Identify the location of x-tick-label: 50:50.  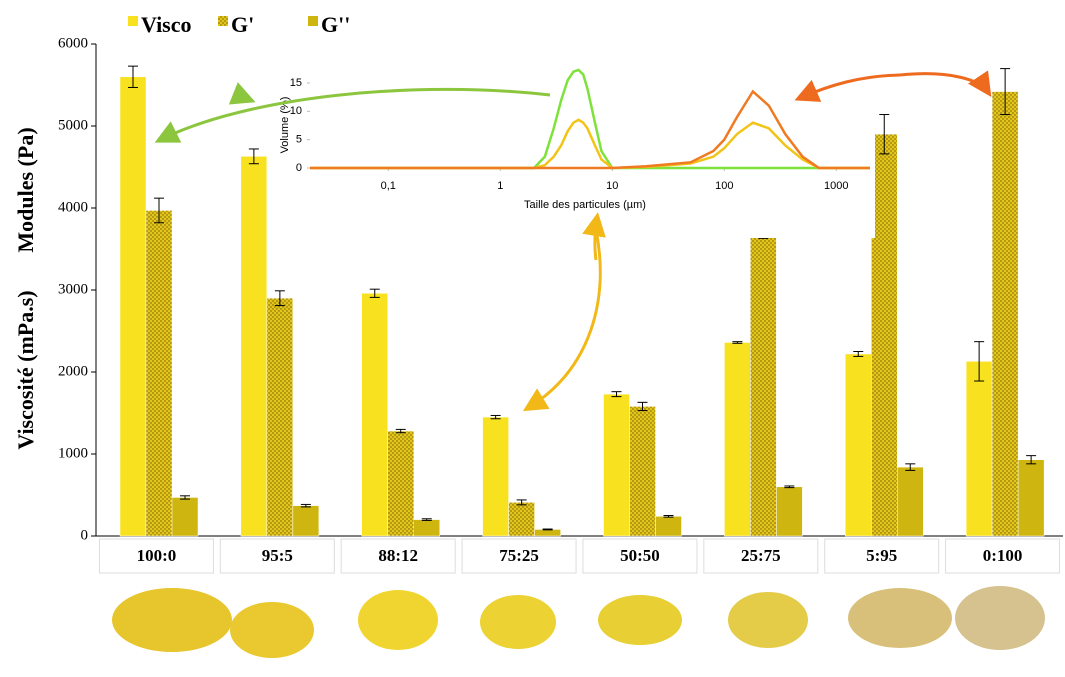
(640, 555).